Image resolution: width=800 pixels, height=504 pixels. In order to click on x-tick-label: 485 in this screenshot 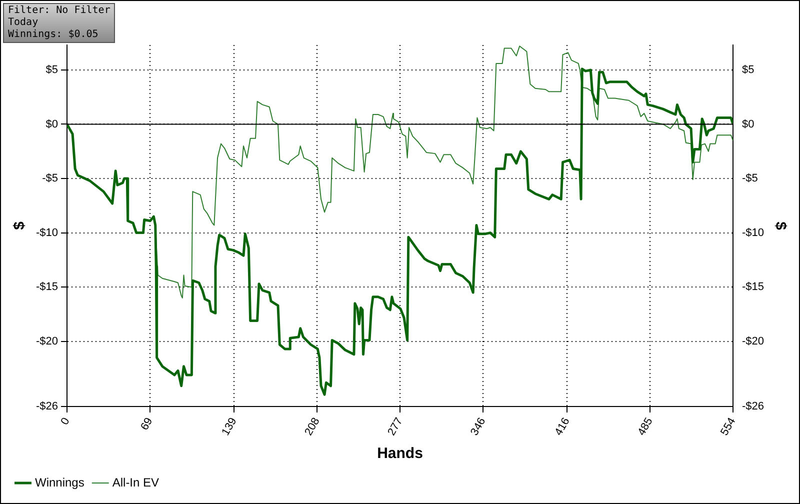, I will do `click(646, 427)`.